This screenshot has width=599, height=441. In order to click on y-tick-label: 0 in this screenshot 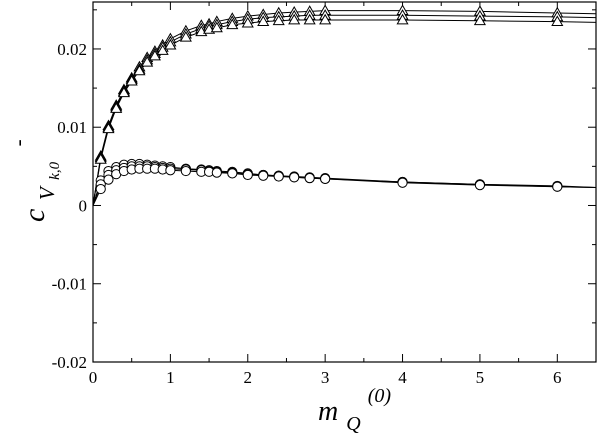, I will do `click(83, 205)`.